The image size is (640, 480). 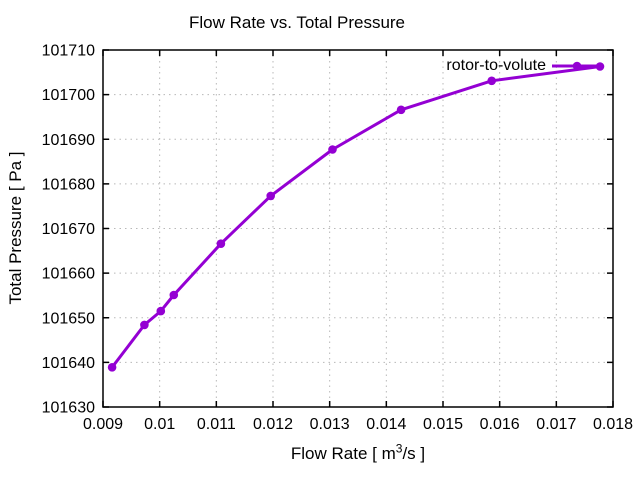 I want to click on y-tick-label: 101630, so click(x=68, y=408).